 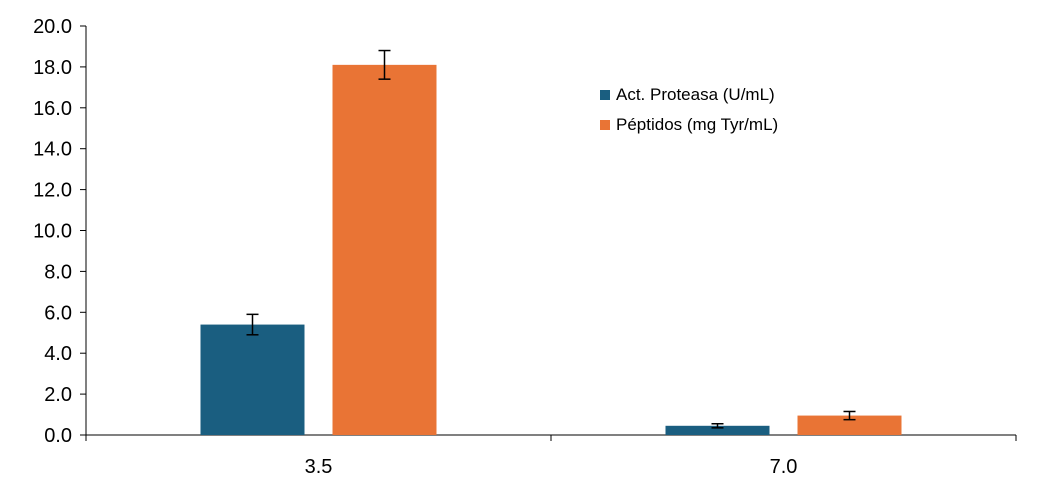 I want to click on y-tick-label: 4.0, so click(x=58, y=354).